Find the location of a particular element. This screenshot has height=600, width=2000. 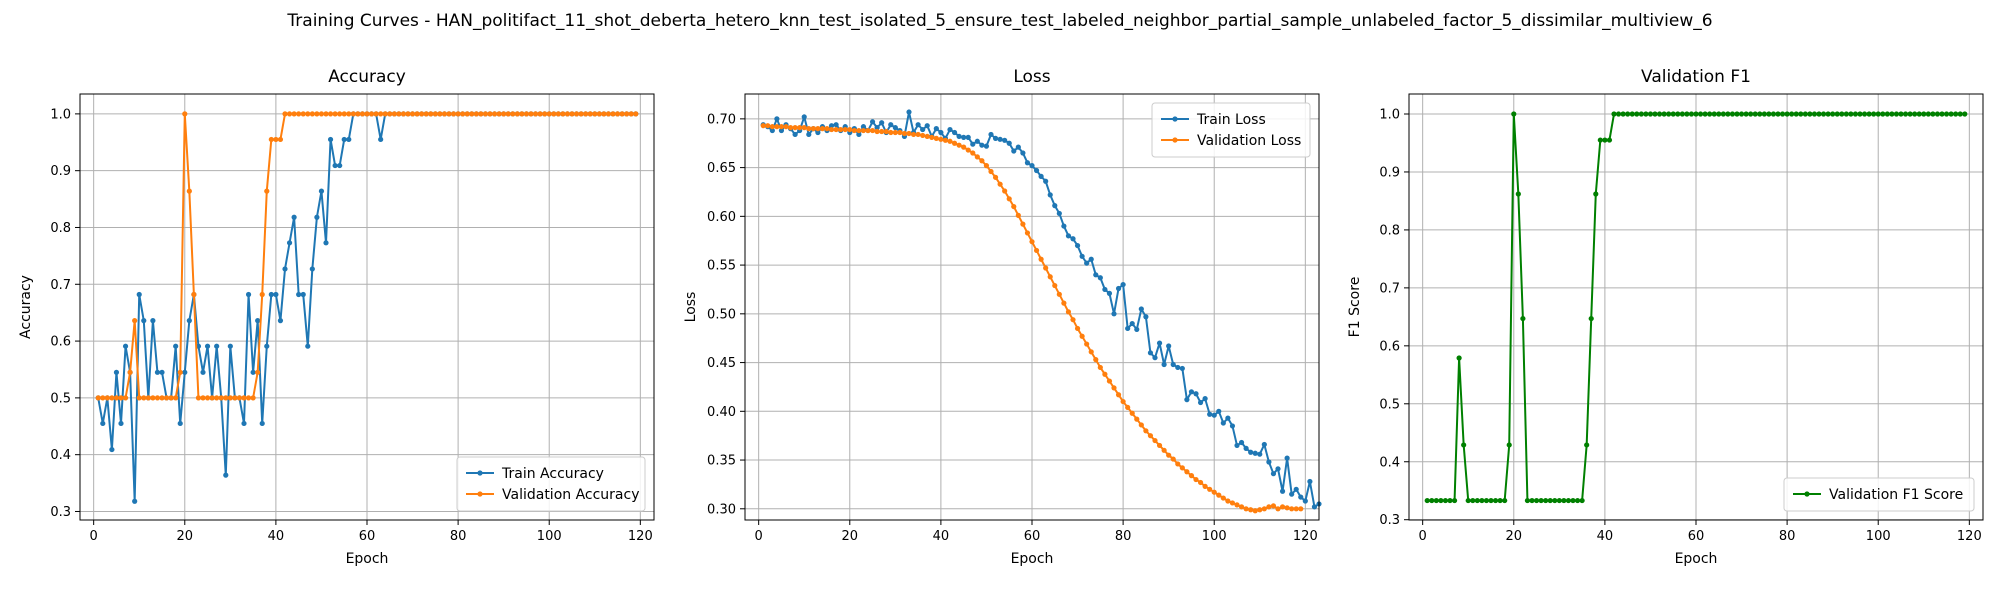

accuracy-title: Accuracy is located at coordinates (367, 77).